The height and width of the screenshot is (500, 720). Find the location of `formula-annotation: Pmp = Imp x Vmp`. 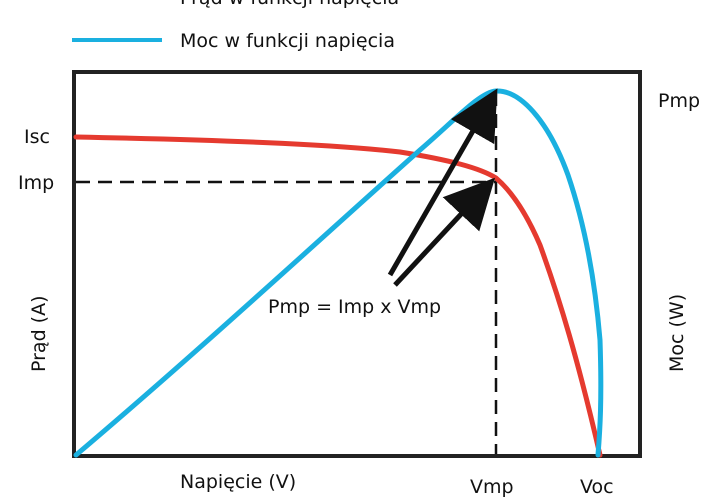

formula-annotation: Pmp = Imp x Vmp is located at coordinates (354, 307).